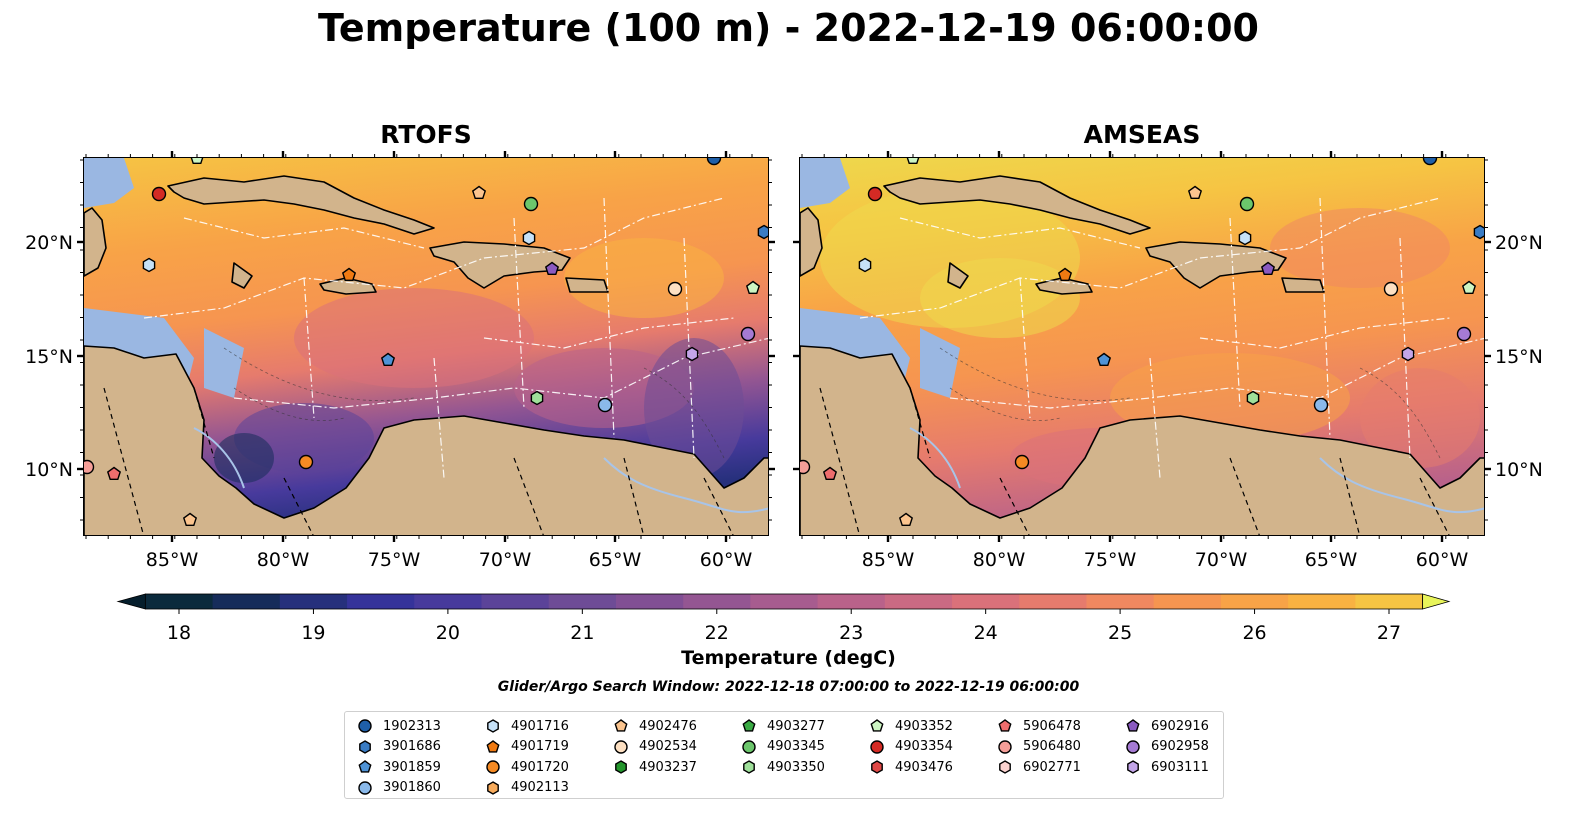 The width and height of the screenshot is (1577, 827). I want to click on colorbar-over-extend, so click(1436, 601).